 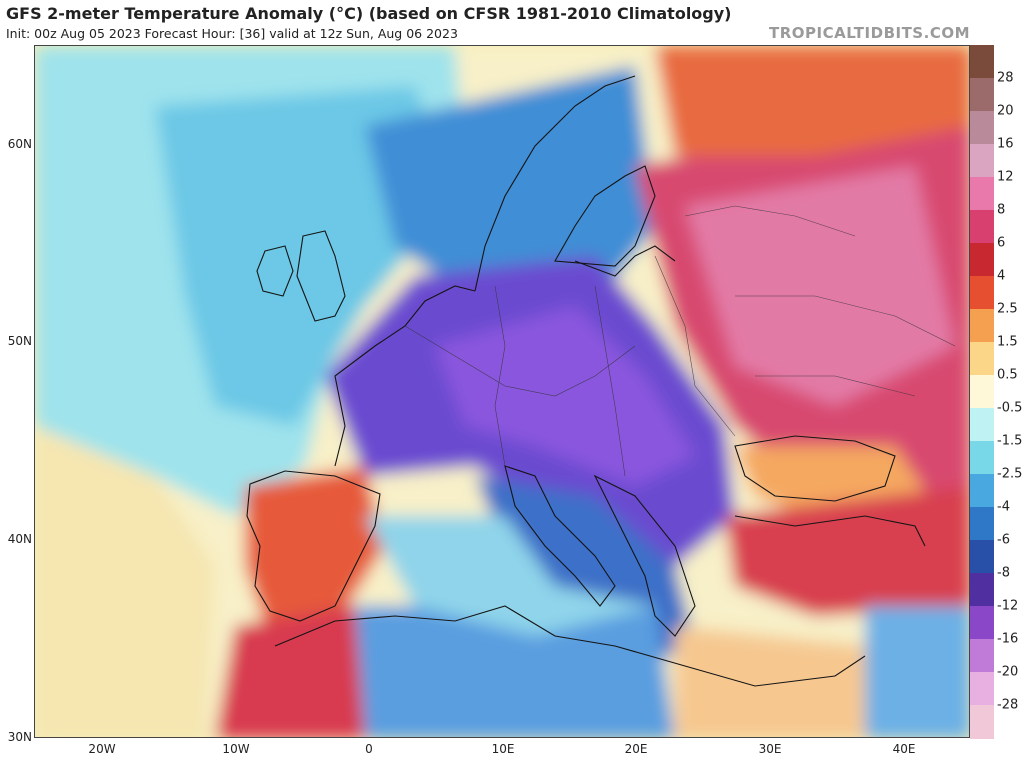 What do you see at coordinates (1010, 408) in the screenshot?
I see `colorbar-tick-label: -0.5` at bounding box center [1010, 408].